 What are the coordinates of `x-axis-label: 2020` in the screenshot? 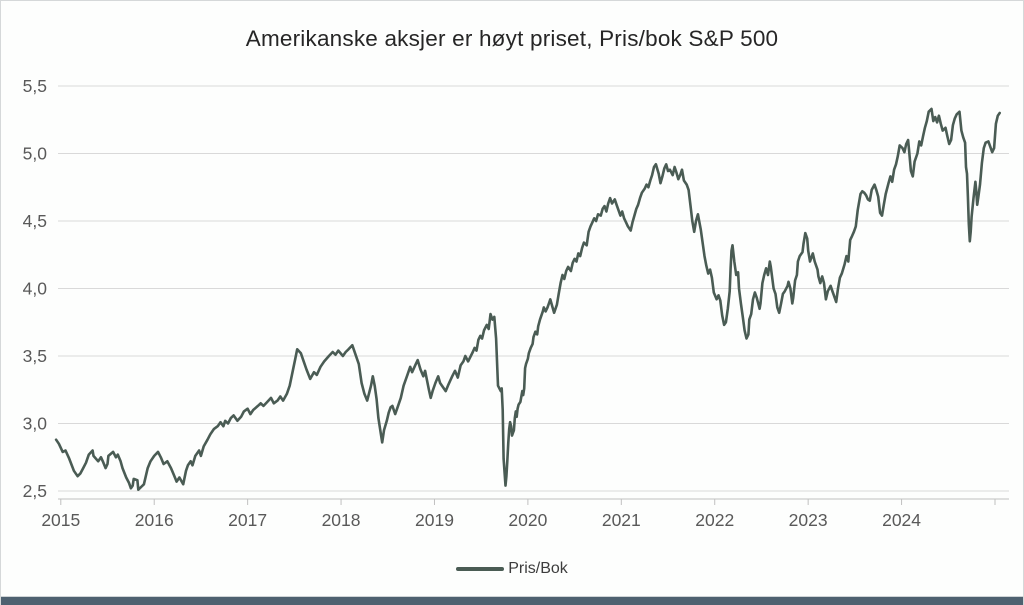 It's located at (527, 520).